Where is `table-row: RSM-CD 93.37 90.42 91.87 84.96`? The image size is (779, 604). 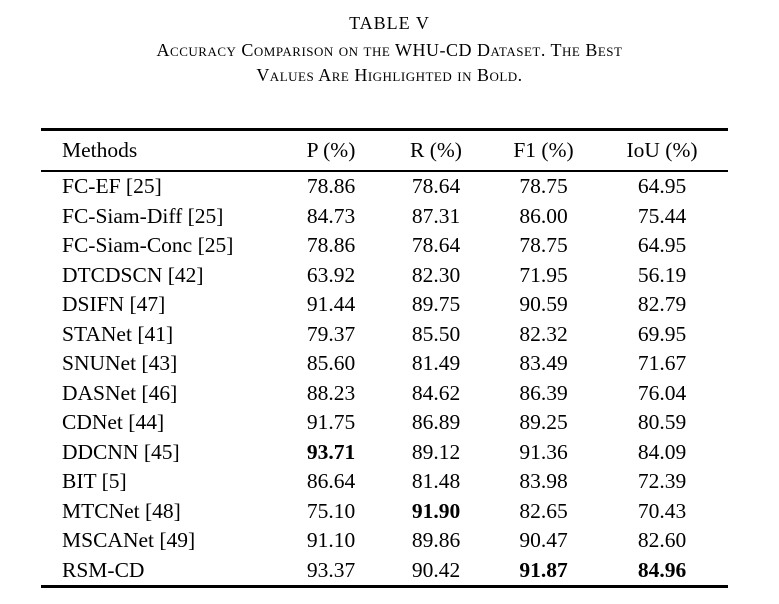
table-row: RSM-CD 93.37 90.42 91.87 84.96 is located at coordinates (384, 571).